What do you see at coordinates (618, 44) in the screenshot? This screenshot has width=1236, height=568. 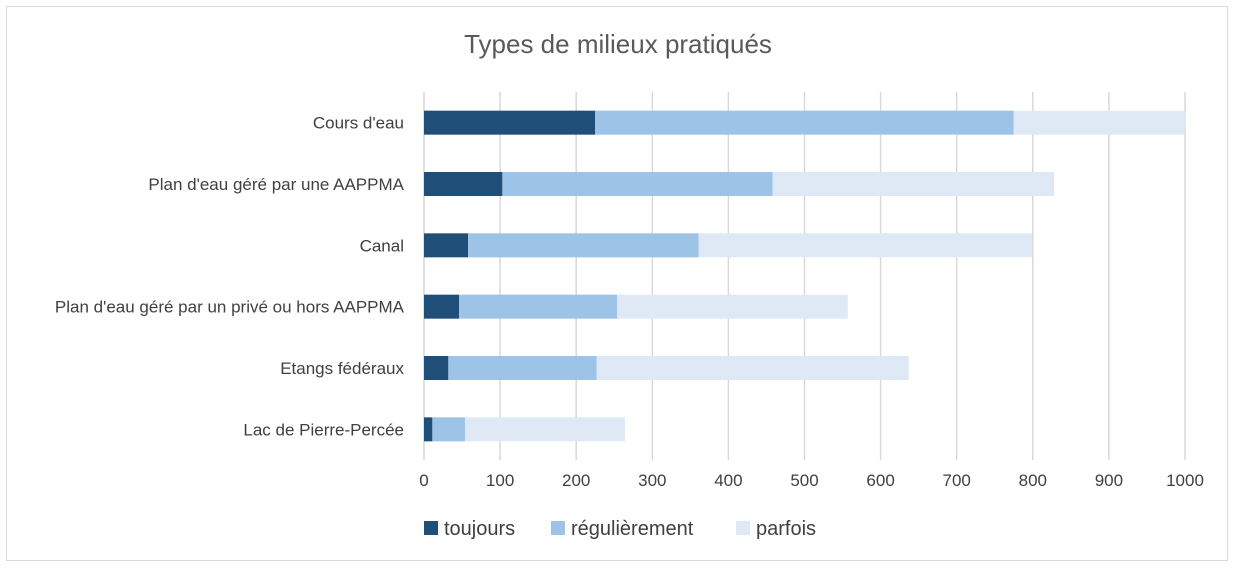 I see `chart-title: Types de milieux pratiqués` at bounding box center [618, 44].